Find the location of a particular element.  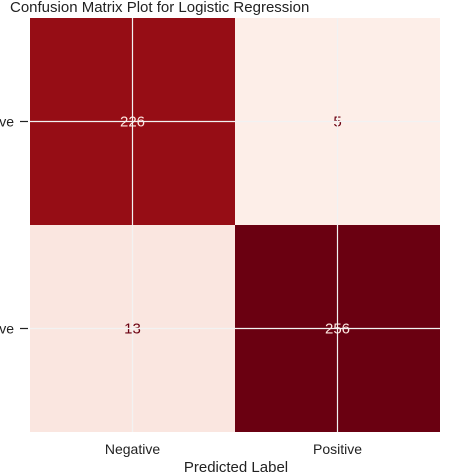

x-axis-label: Predicted Label is located at coordinates (236, 466).